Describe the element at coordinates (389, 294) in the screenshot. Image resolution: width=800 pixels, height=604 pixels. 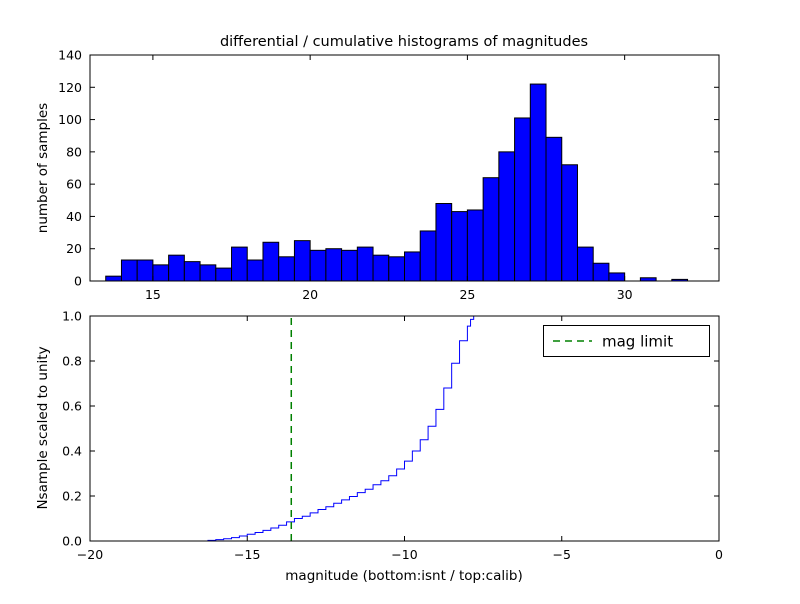
I see `top-x-tick-labels: 15 20 25 30` at that location.